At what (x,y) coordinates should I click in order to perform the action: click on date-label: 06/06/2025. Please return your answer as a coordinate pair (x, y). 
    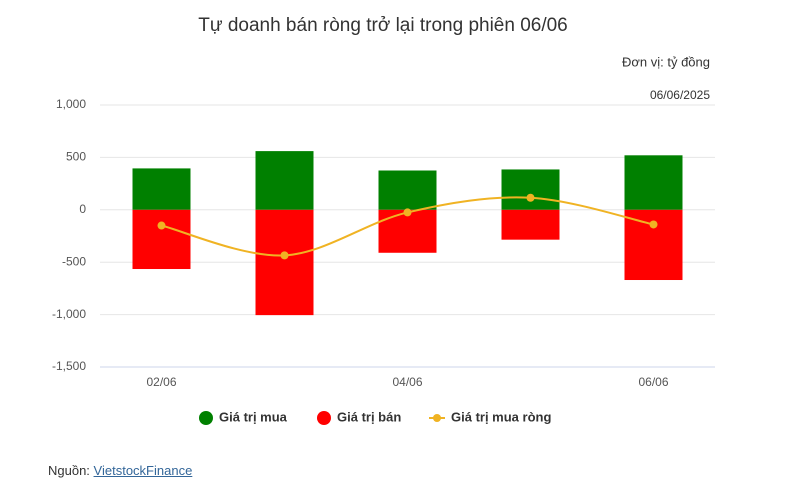
    Looking at the image, I should click on (680, 95).